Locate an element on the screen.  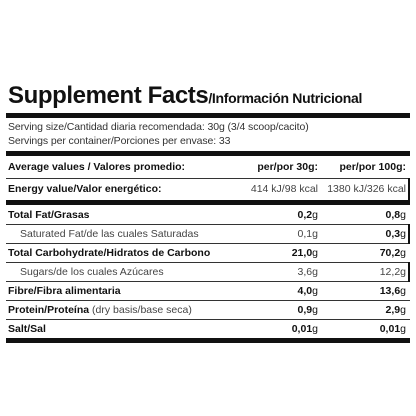
nutrient-label: Saturated Fat/de las cuales Saturadas is located at coordinates (109, 234).